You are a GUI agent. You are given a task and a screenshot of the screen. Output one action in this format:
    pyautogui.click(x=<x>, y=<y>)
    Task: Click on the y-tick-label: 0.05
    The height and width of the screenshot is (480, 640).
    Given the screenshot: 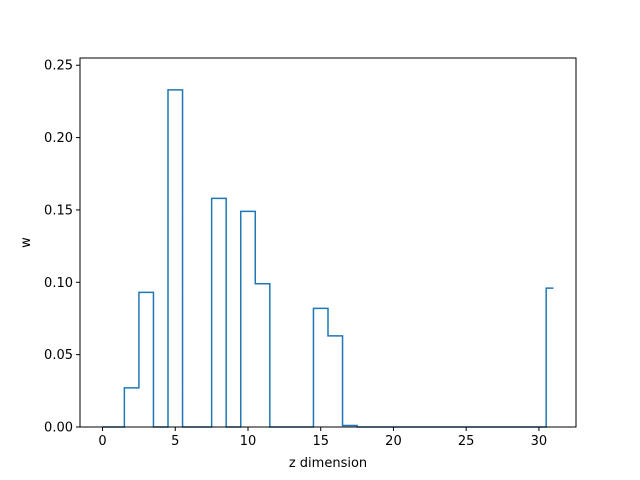 What is the action you would take?
    pyautogui.click(x=58, y=355)
    